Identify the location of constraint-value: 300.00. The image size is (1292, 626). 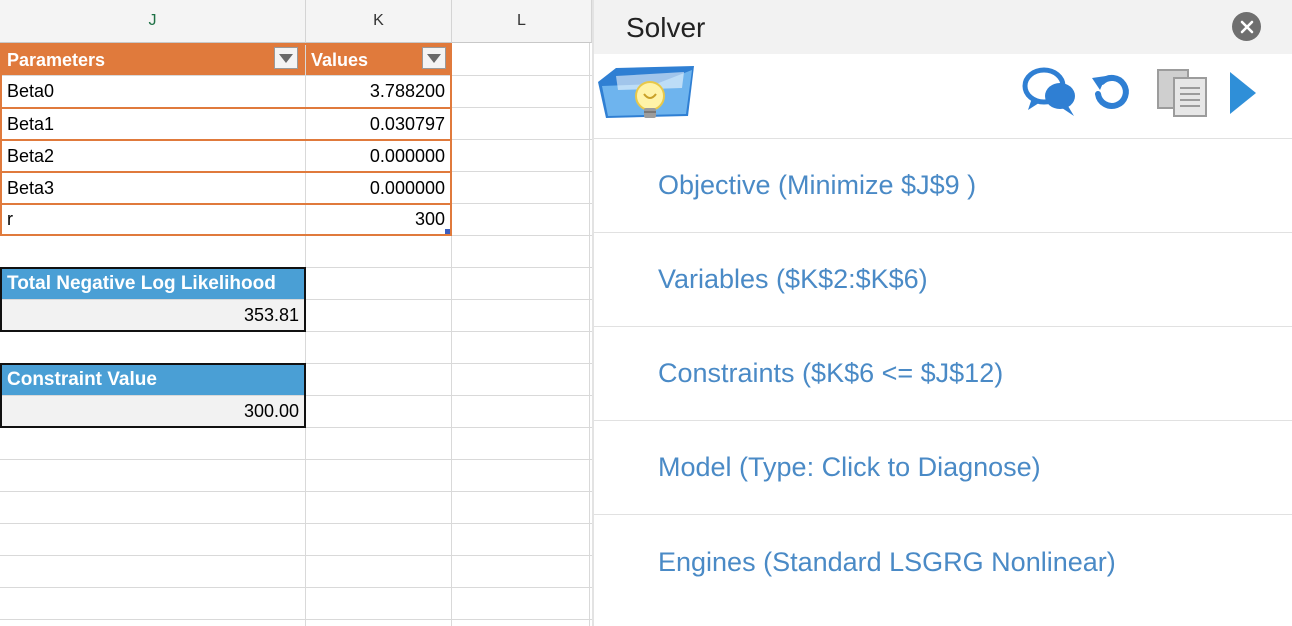
(153, 411).